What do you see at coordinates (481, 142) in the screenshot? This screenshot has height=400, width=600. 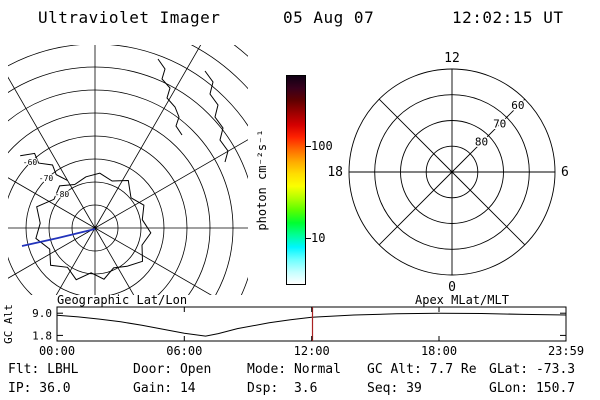 I see `mlat-ring-label: 80` at bounding box center [481, 142].